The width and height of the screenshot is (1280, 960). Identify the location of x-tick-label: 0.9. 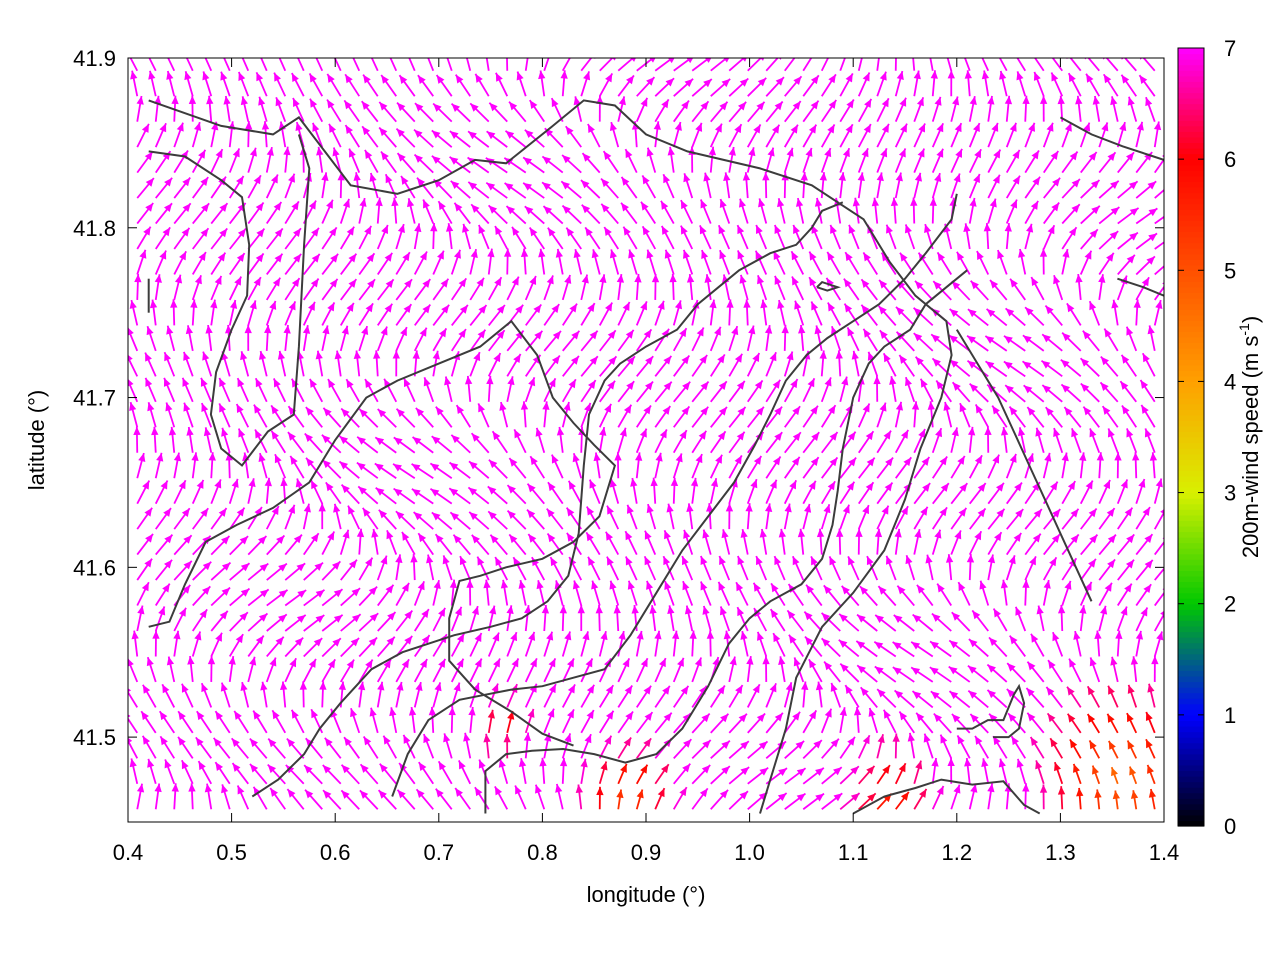
(646, 852).